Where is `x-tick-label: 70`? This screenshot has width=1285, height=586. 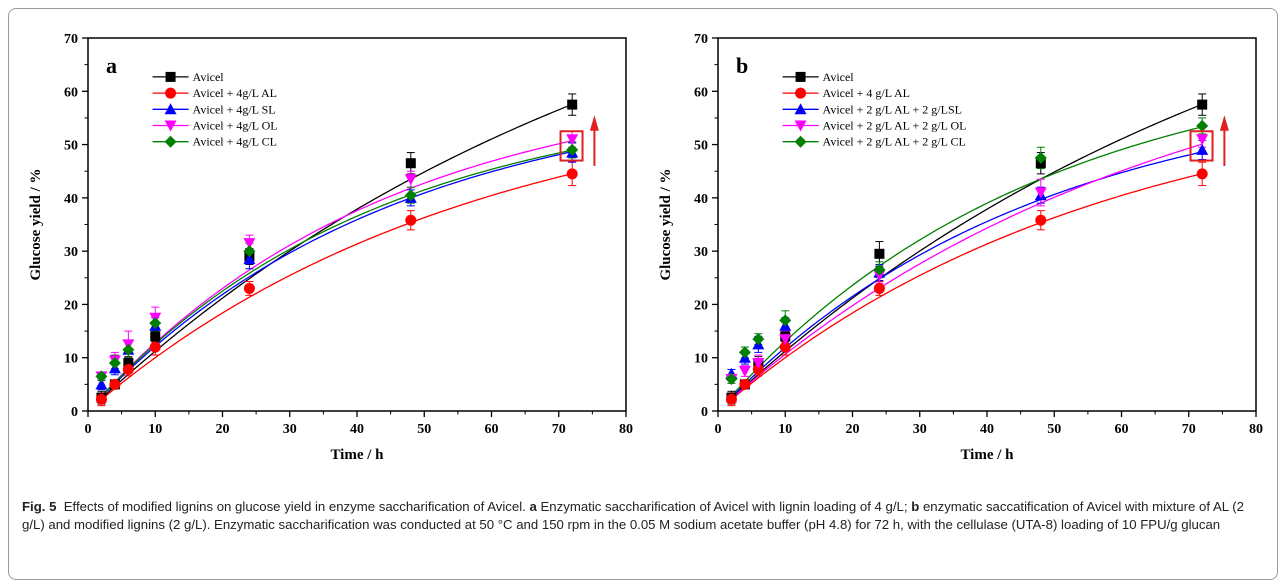
x-tick-label: 70 is located at coordinates (559, 429).